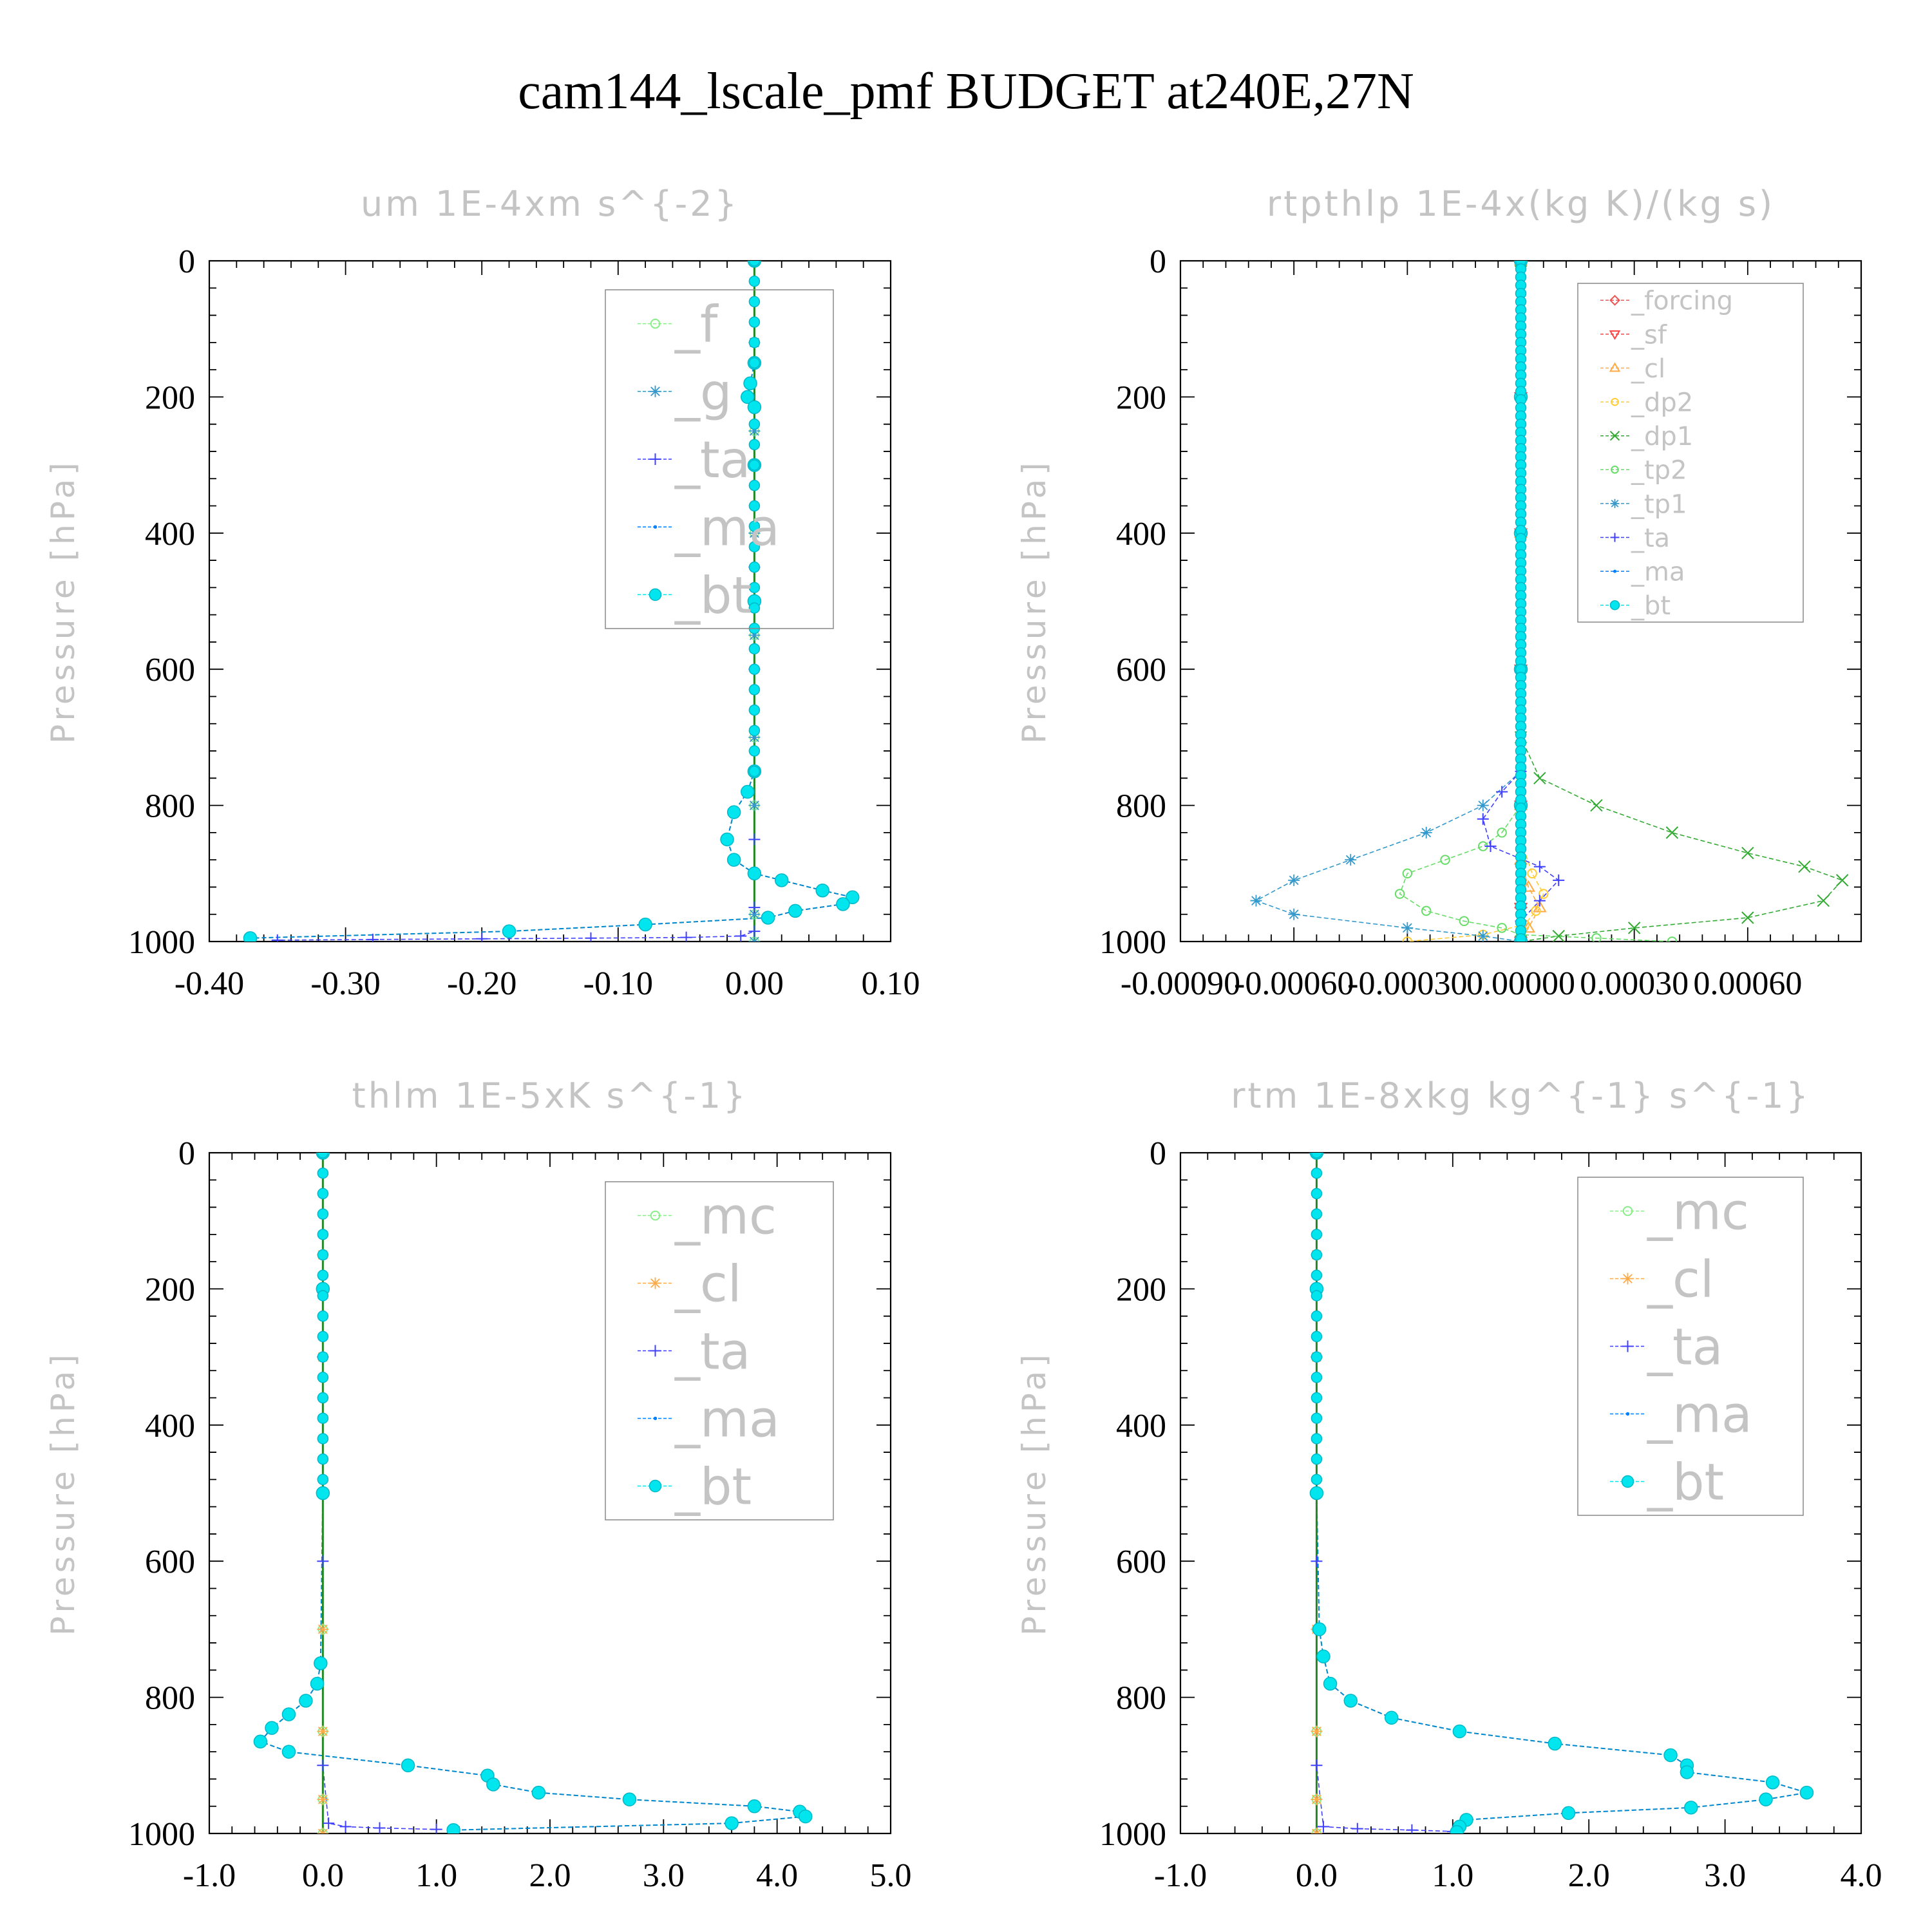 This screenshot has width=1932, height=1932. I want to click on x-tick-label: 5.0, so click(891, 1876).